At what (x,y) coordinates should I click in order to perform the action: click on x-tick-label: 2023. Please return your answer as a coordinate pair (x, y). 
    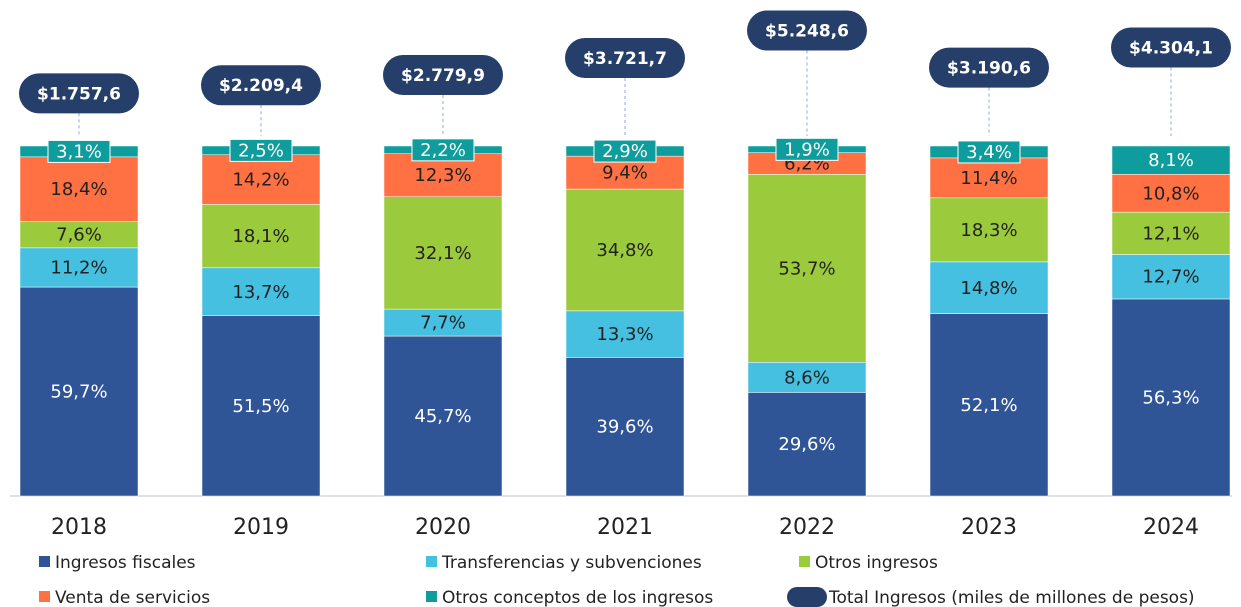
    Looking at the image, I should click on (989, 527).